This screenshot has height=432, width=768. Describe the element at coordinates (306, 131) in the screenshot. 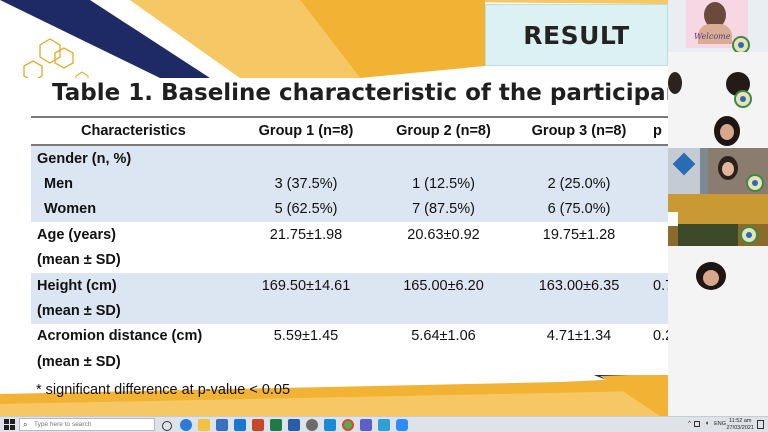

I see `header-group-1: Group 1 (n=8)` at that location.